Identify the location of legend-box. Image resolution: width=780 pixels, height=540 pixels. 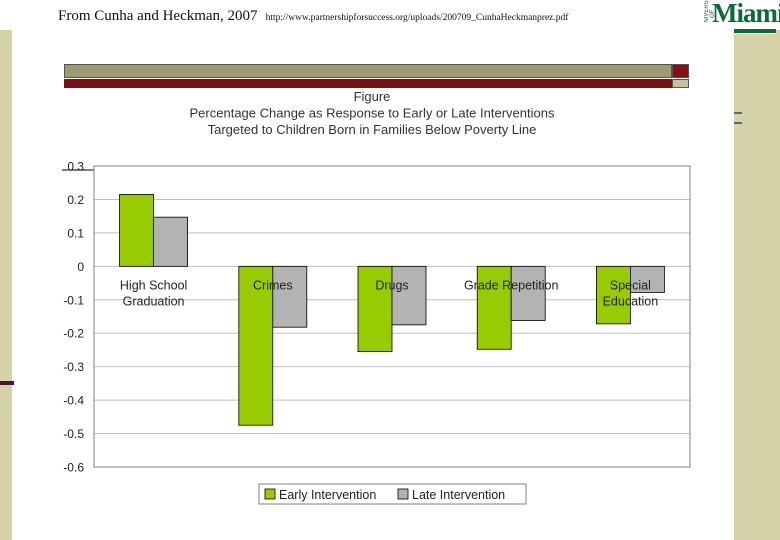
(392, 494).